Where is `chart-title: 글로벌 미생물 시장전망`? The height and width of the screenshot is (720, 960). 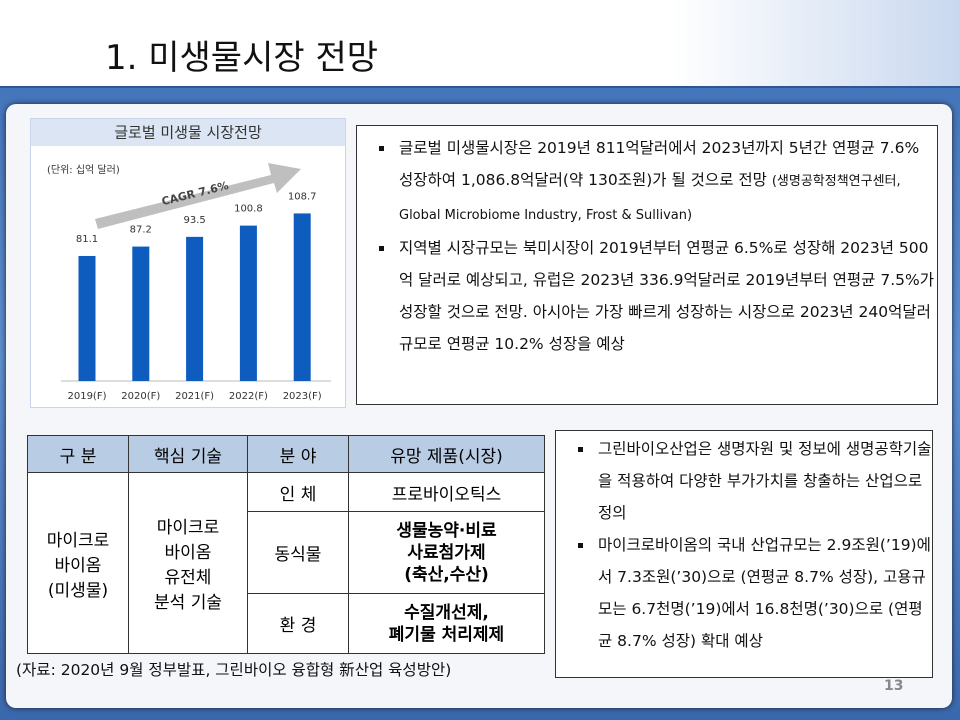
chart-title: 글로벌 미생물 시장전망 is located at coordinates (188, 133).